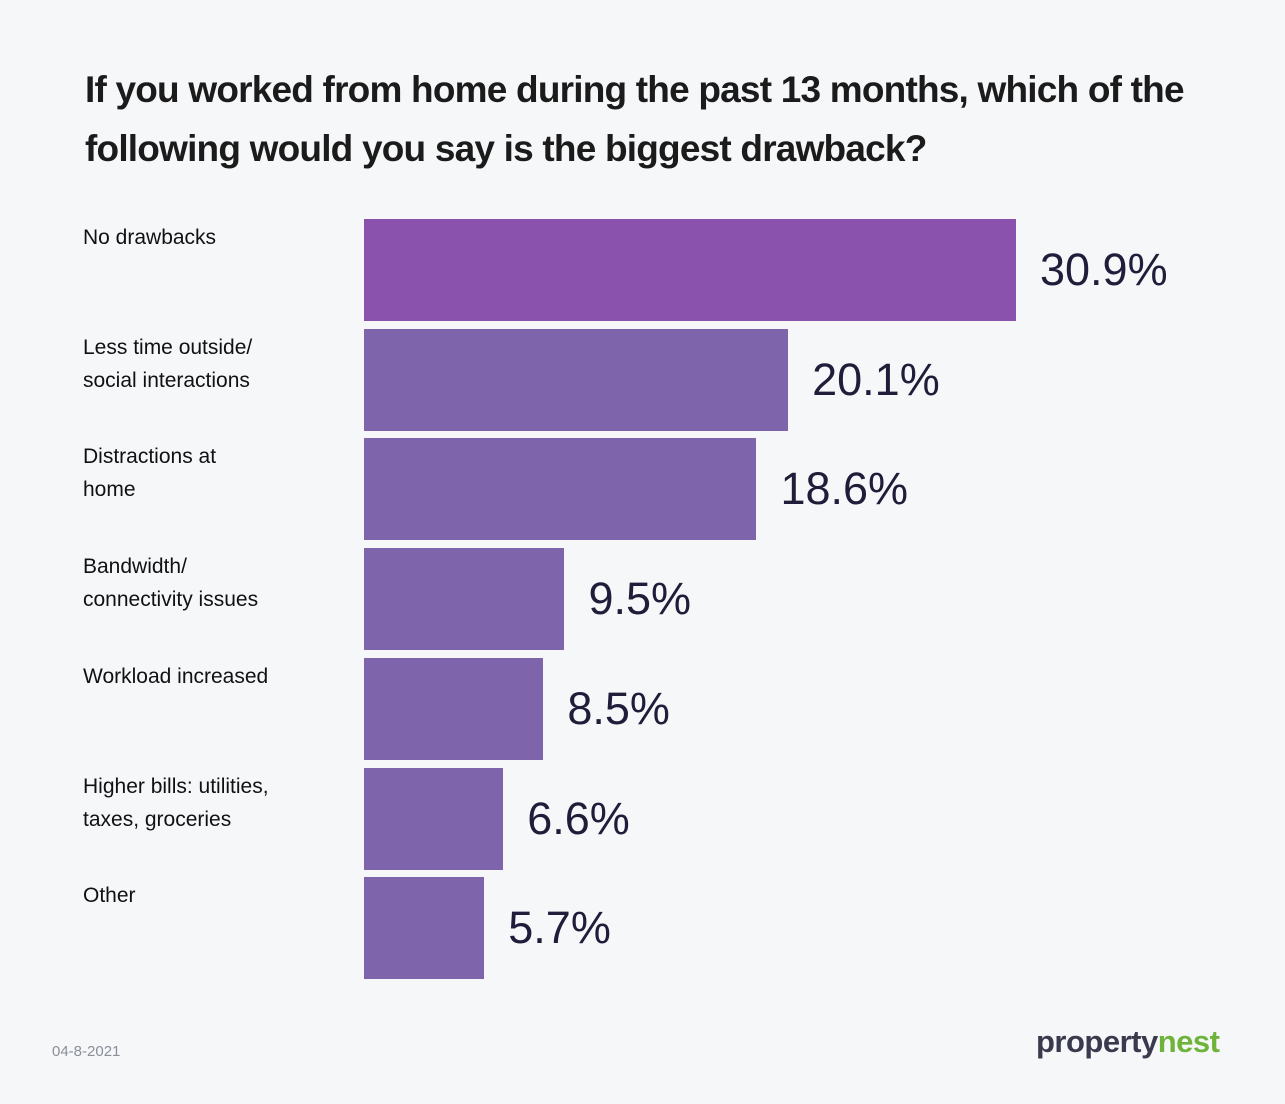 This screenshot has width=1285, height=1104. Describe the element at coordinates (150, 473) in the screenshot. I see `category-label: Distractions at home` at that location.